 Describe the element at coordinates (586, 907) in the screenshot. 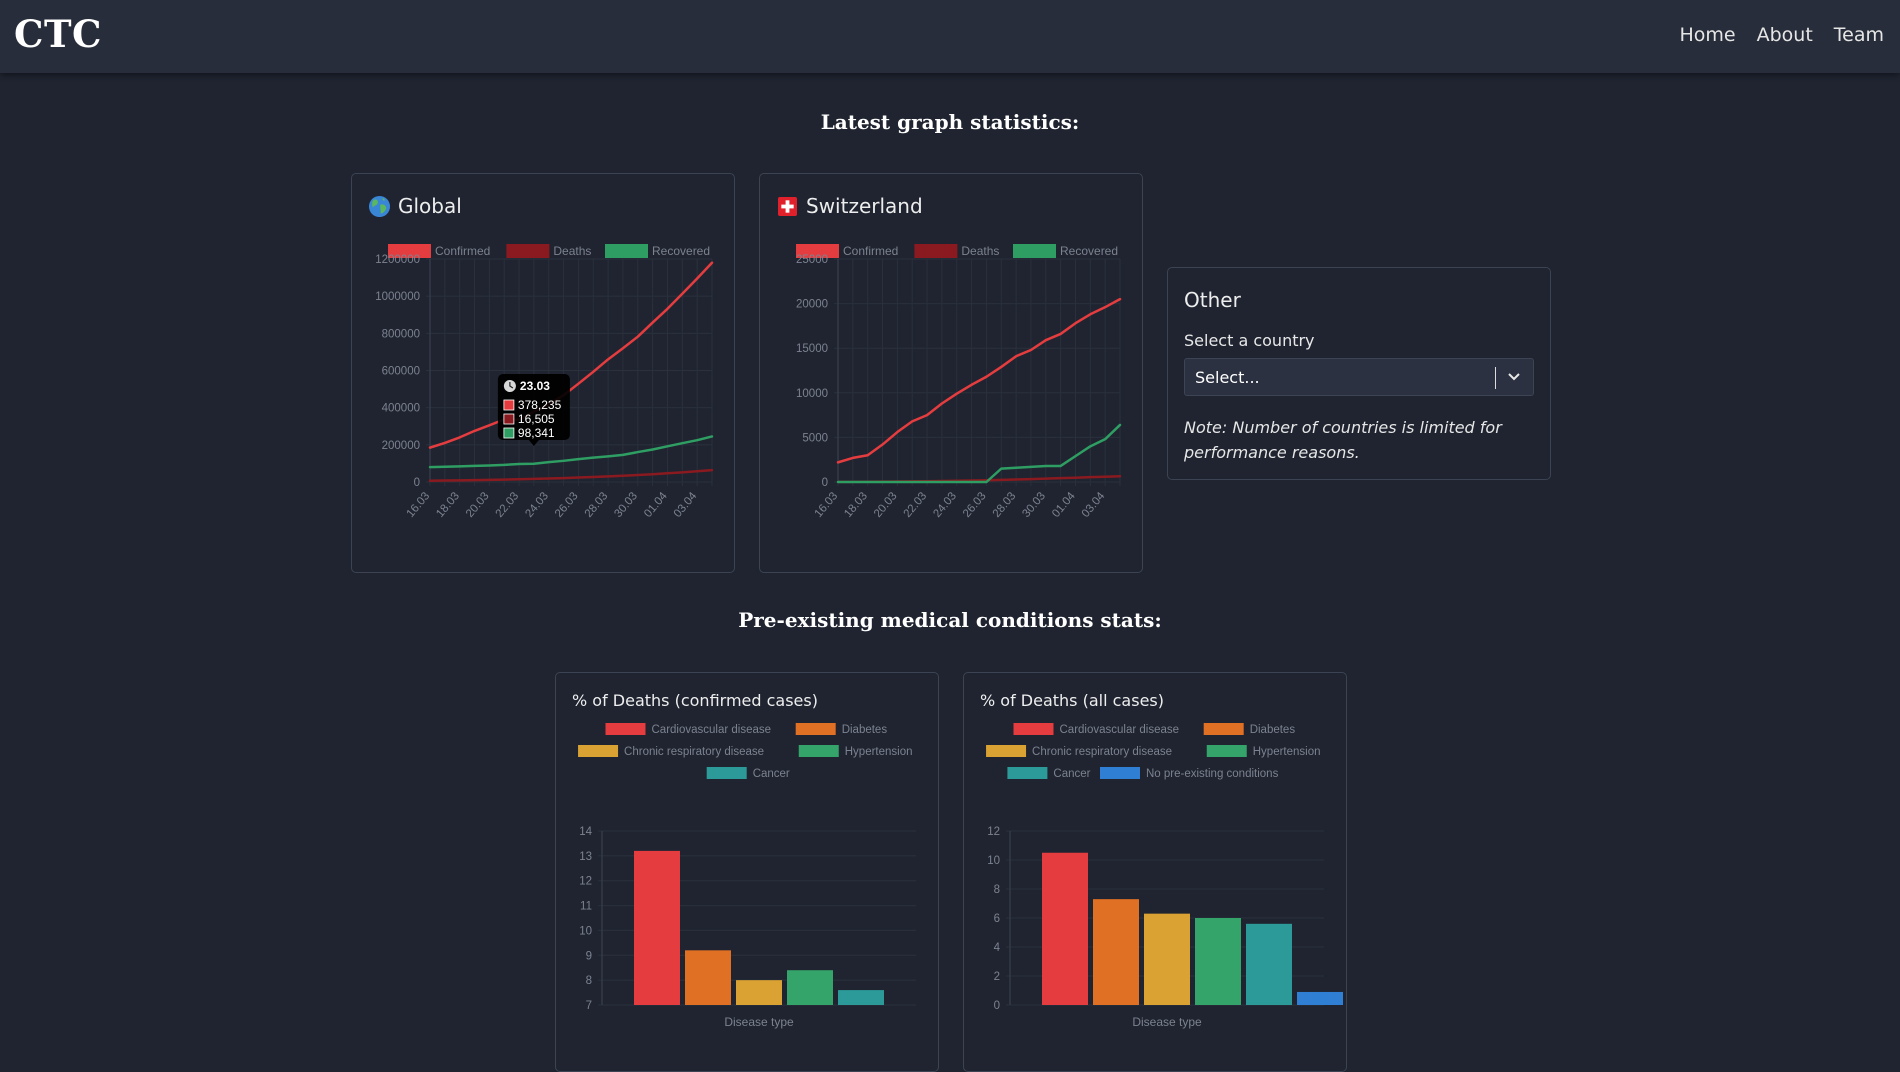

I see `y-tick-label: 11` at that location.